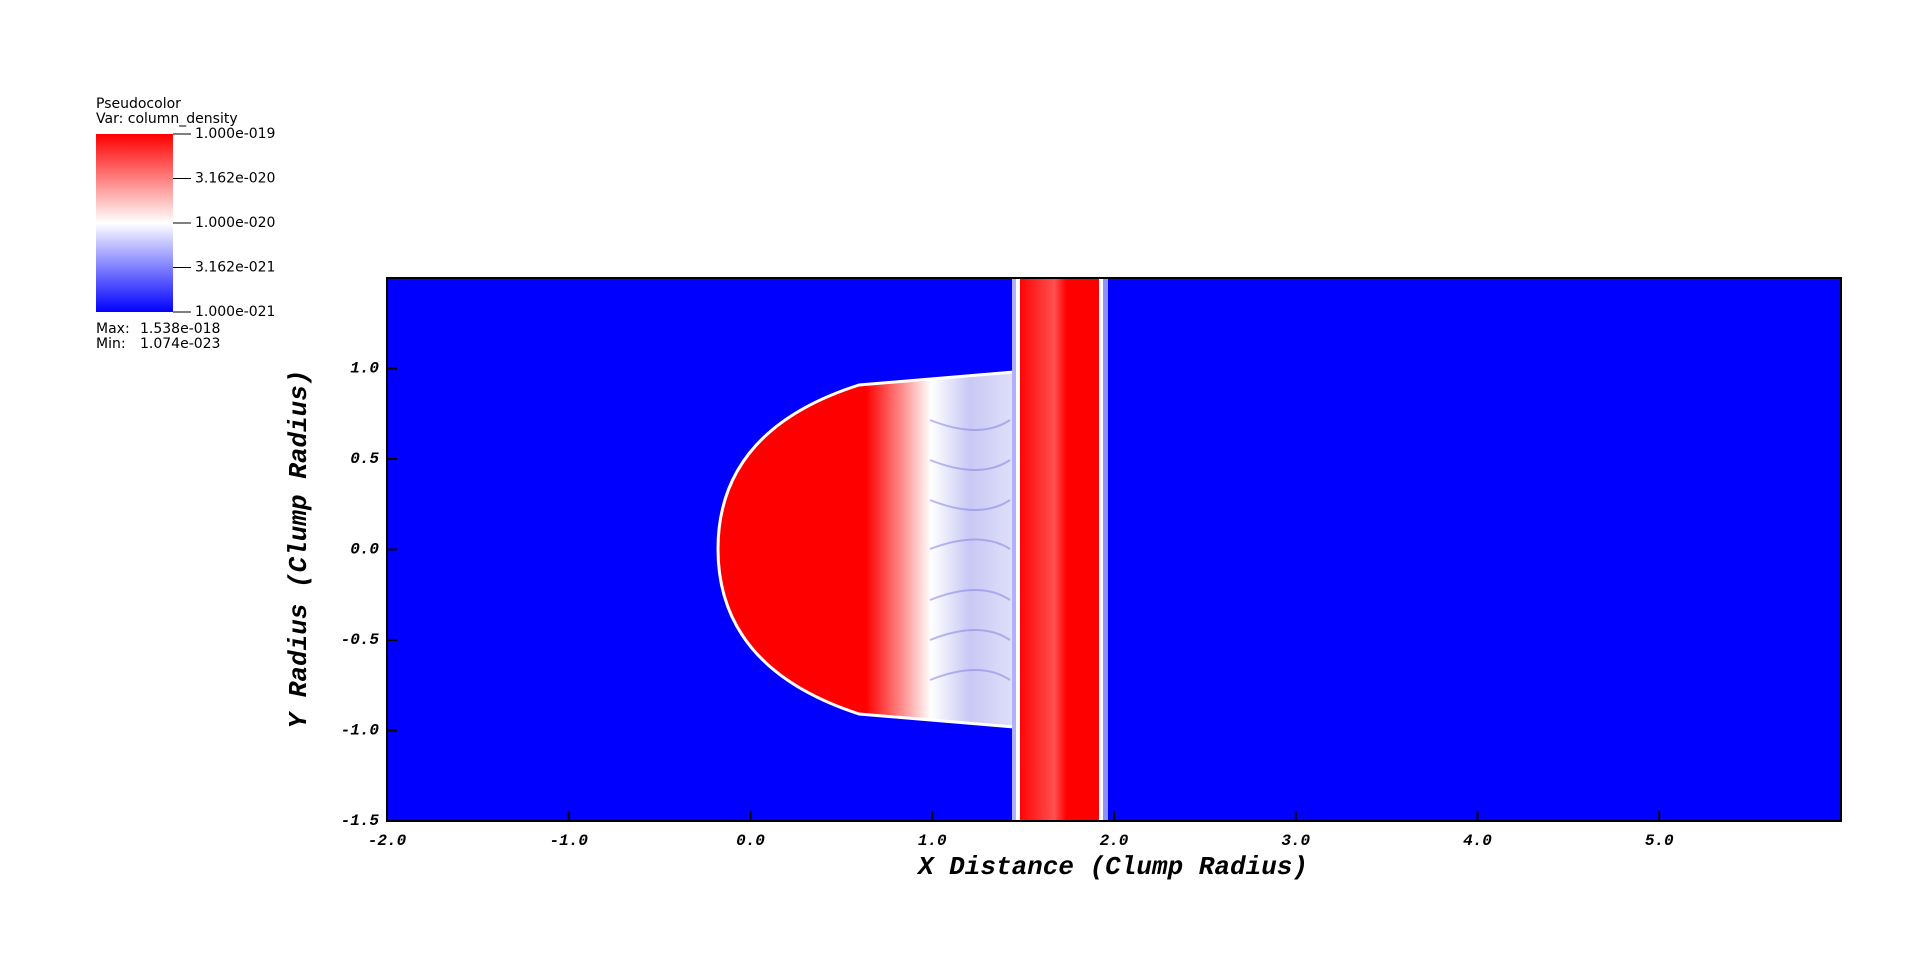  I want to click on colorbar-tick-label: 1.000e-020, so click(235, 223).